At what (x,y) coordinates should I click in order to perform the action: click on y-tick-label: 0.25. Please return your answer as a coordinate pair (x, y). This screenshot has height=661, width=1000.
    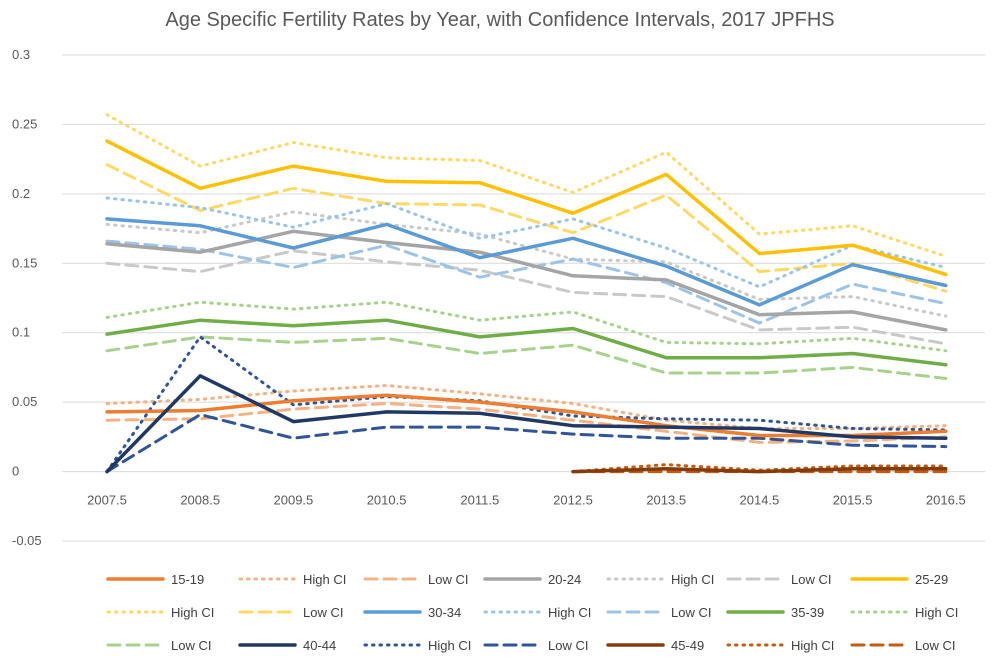
    Looking at the image, I should click on (24, 123).